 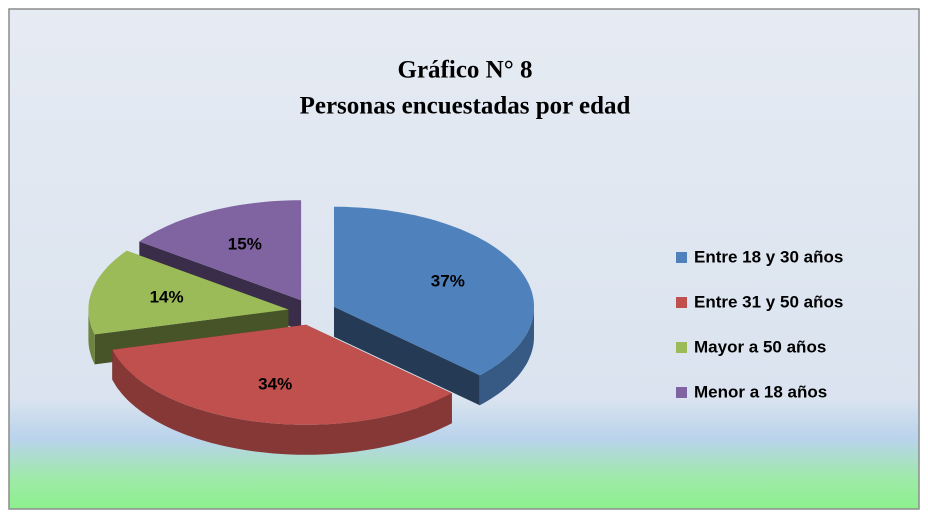 I want to click on slice-wall, so click(x=407, y=356).